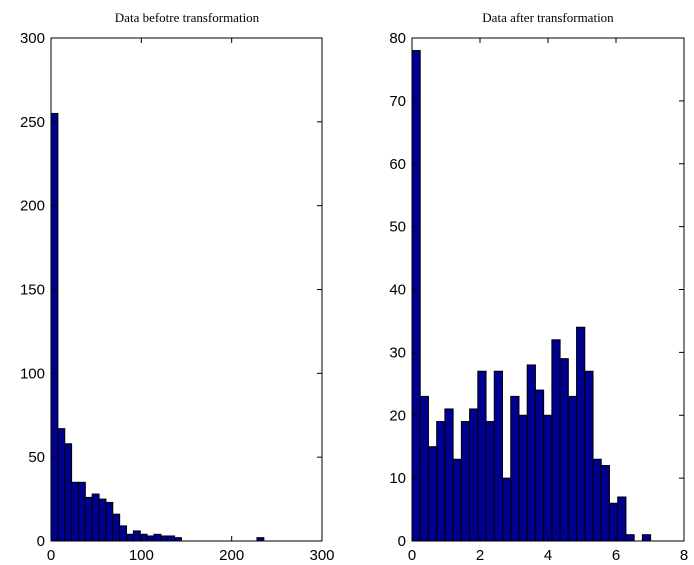 This screenshot has height=565, width=694. Describe the element at coordinates (684, 555) in the screenshot. I see `x-tick-label: 8` at that location.